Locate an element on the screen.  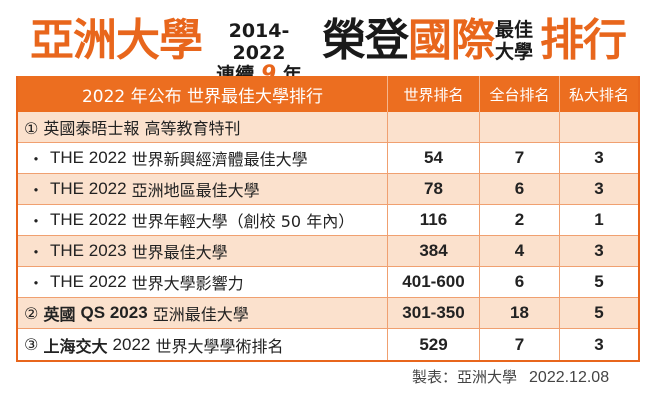
table-row: ・ THE 2022 世界年輕大學（創校 50 年內） 116 2 1 is located at coordinates (328, 220).